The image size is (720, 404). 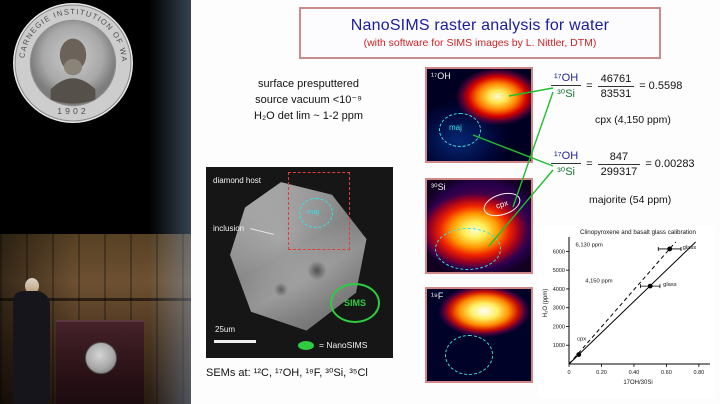 What do you see at coordinates (589, 246) in the screenshot?
I see `svg-text: 6,130 ppm` at bounding box center [589, 246].